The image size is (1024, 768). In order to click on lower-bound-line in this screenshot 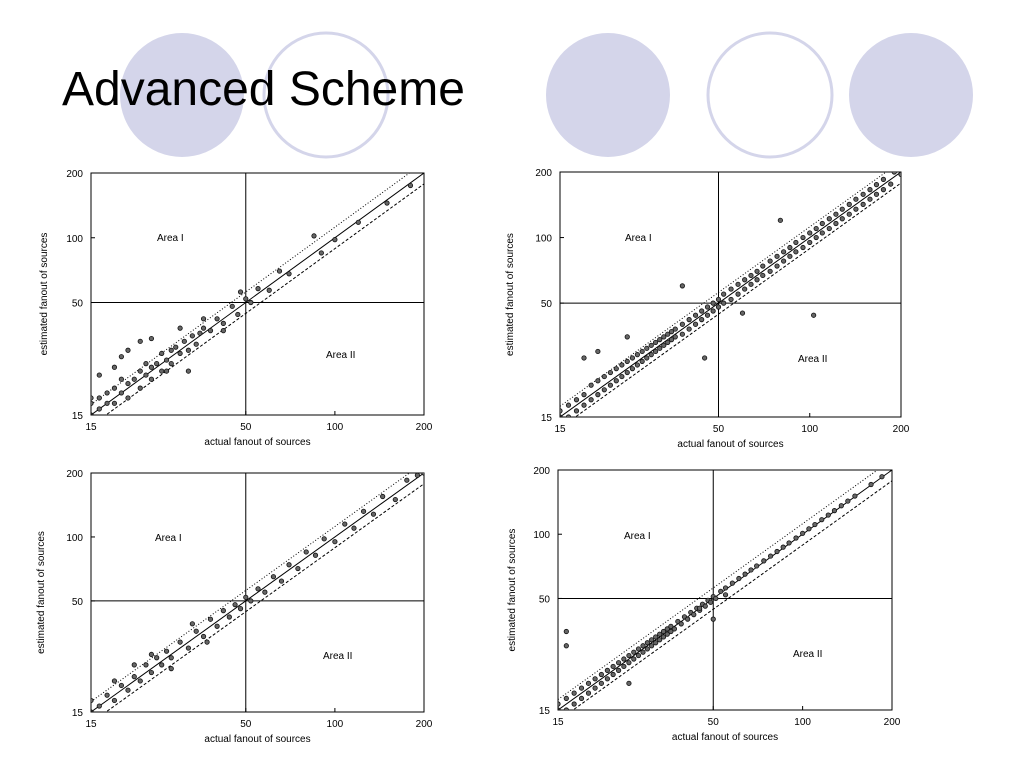, I will do `click(264, 299)`.